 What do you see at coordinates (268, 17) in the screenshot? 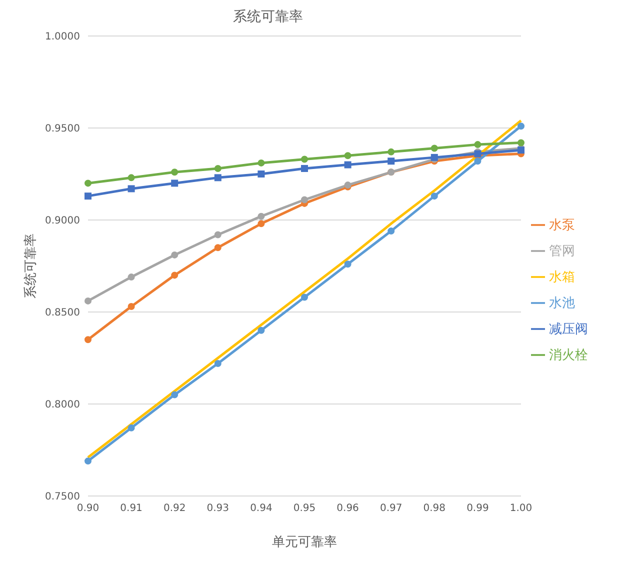
I see `chart-title: 系统可靠率` at bounding box center [268, 17].